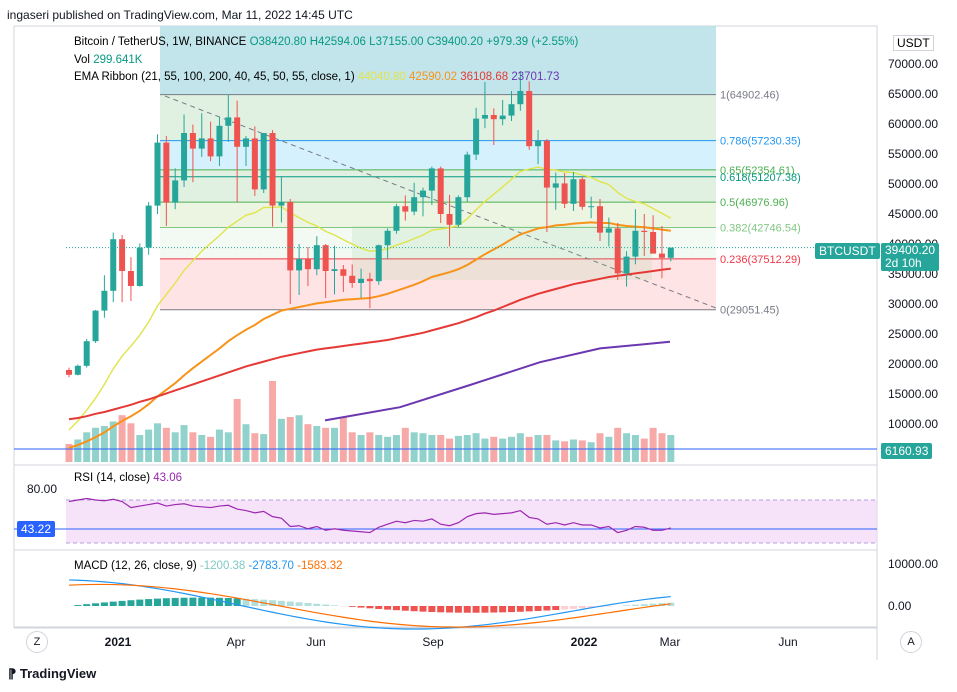 Image resolution: width=957 pixels, height=692 pixels. What do you see at coordinates (532, 42) in the screenshot?
I see `ohlc-change: +979.39 (+2.55%)` at bounding box center [532, 42].